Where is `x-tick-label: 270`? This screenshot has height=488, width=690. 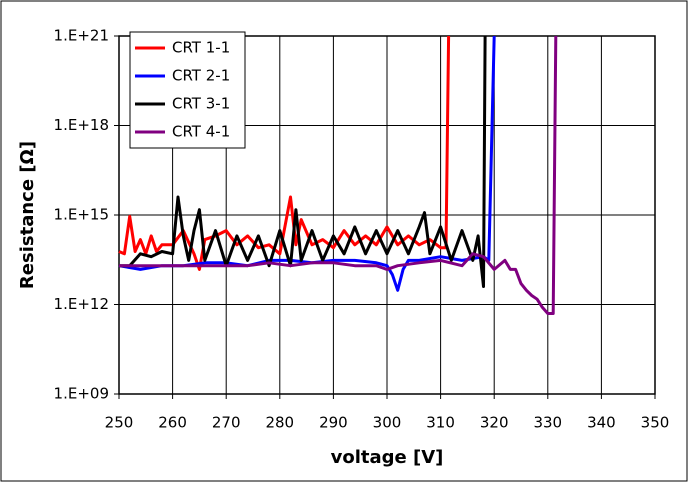
x-tick-label: 270 is located at coordinates (226, 423).